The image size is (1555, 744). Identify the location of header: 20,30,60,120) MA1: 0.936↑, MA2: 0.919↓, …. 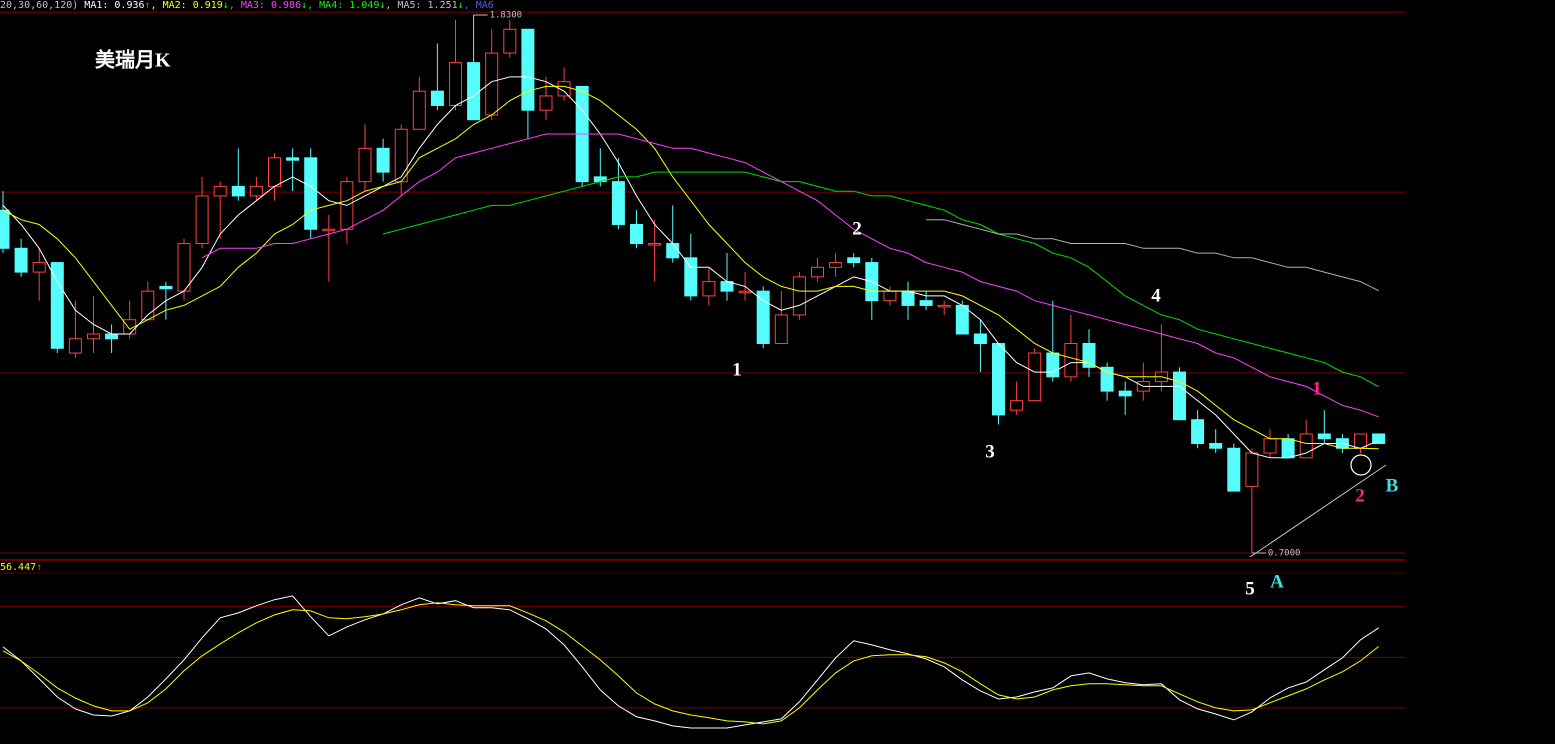
(247, 5).